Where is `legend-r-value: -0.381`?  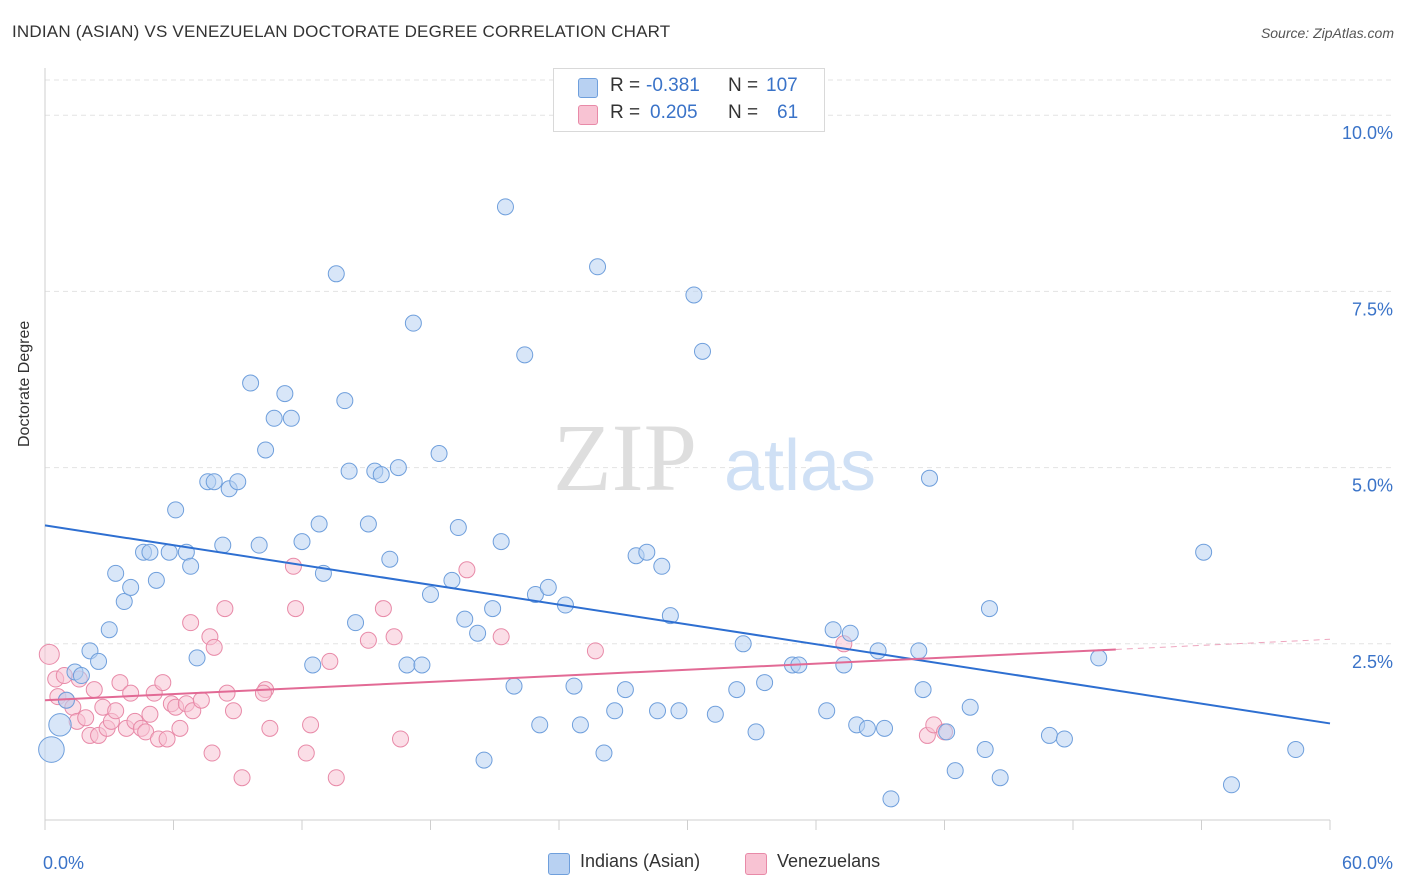 legend-r-value: -0.381 is located at coordinates (673, 85).